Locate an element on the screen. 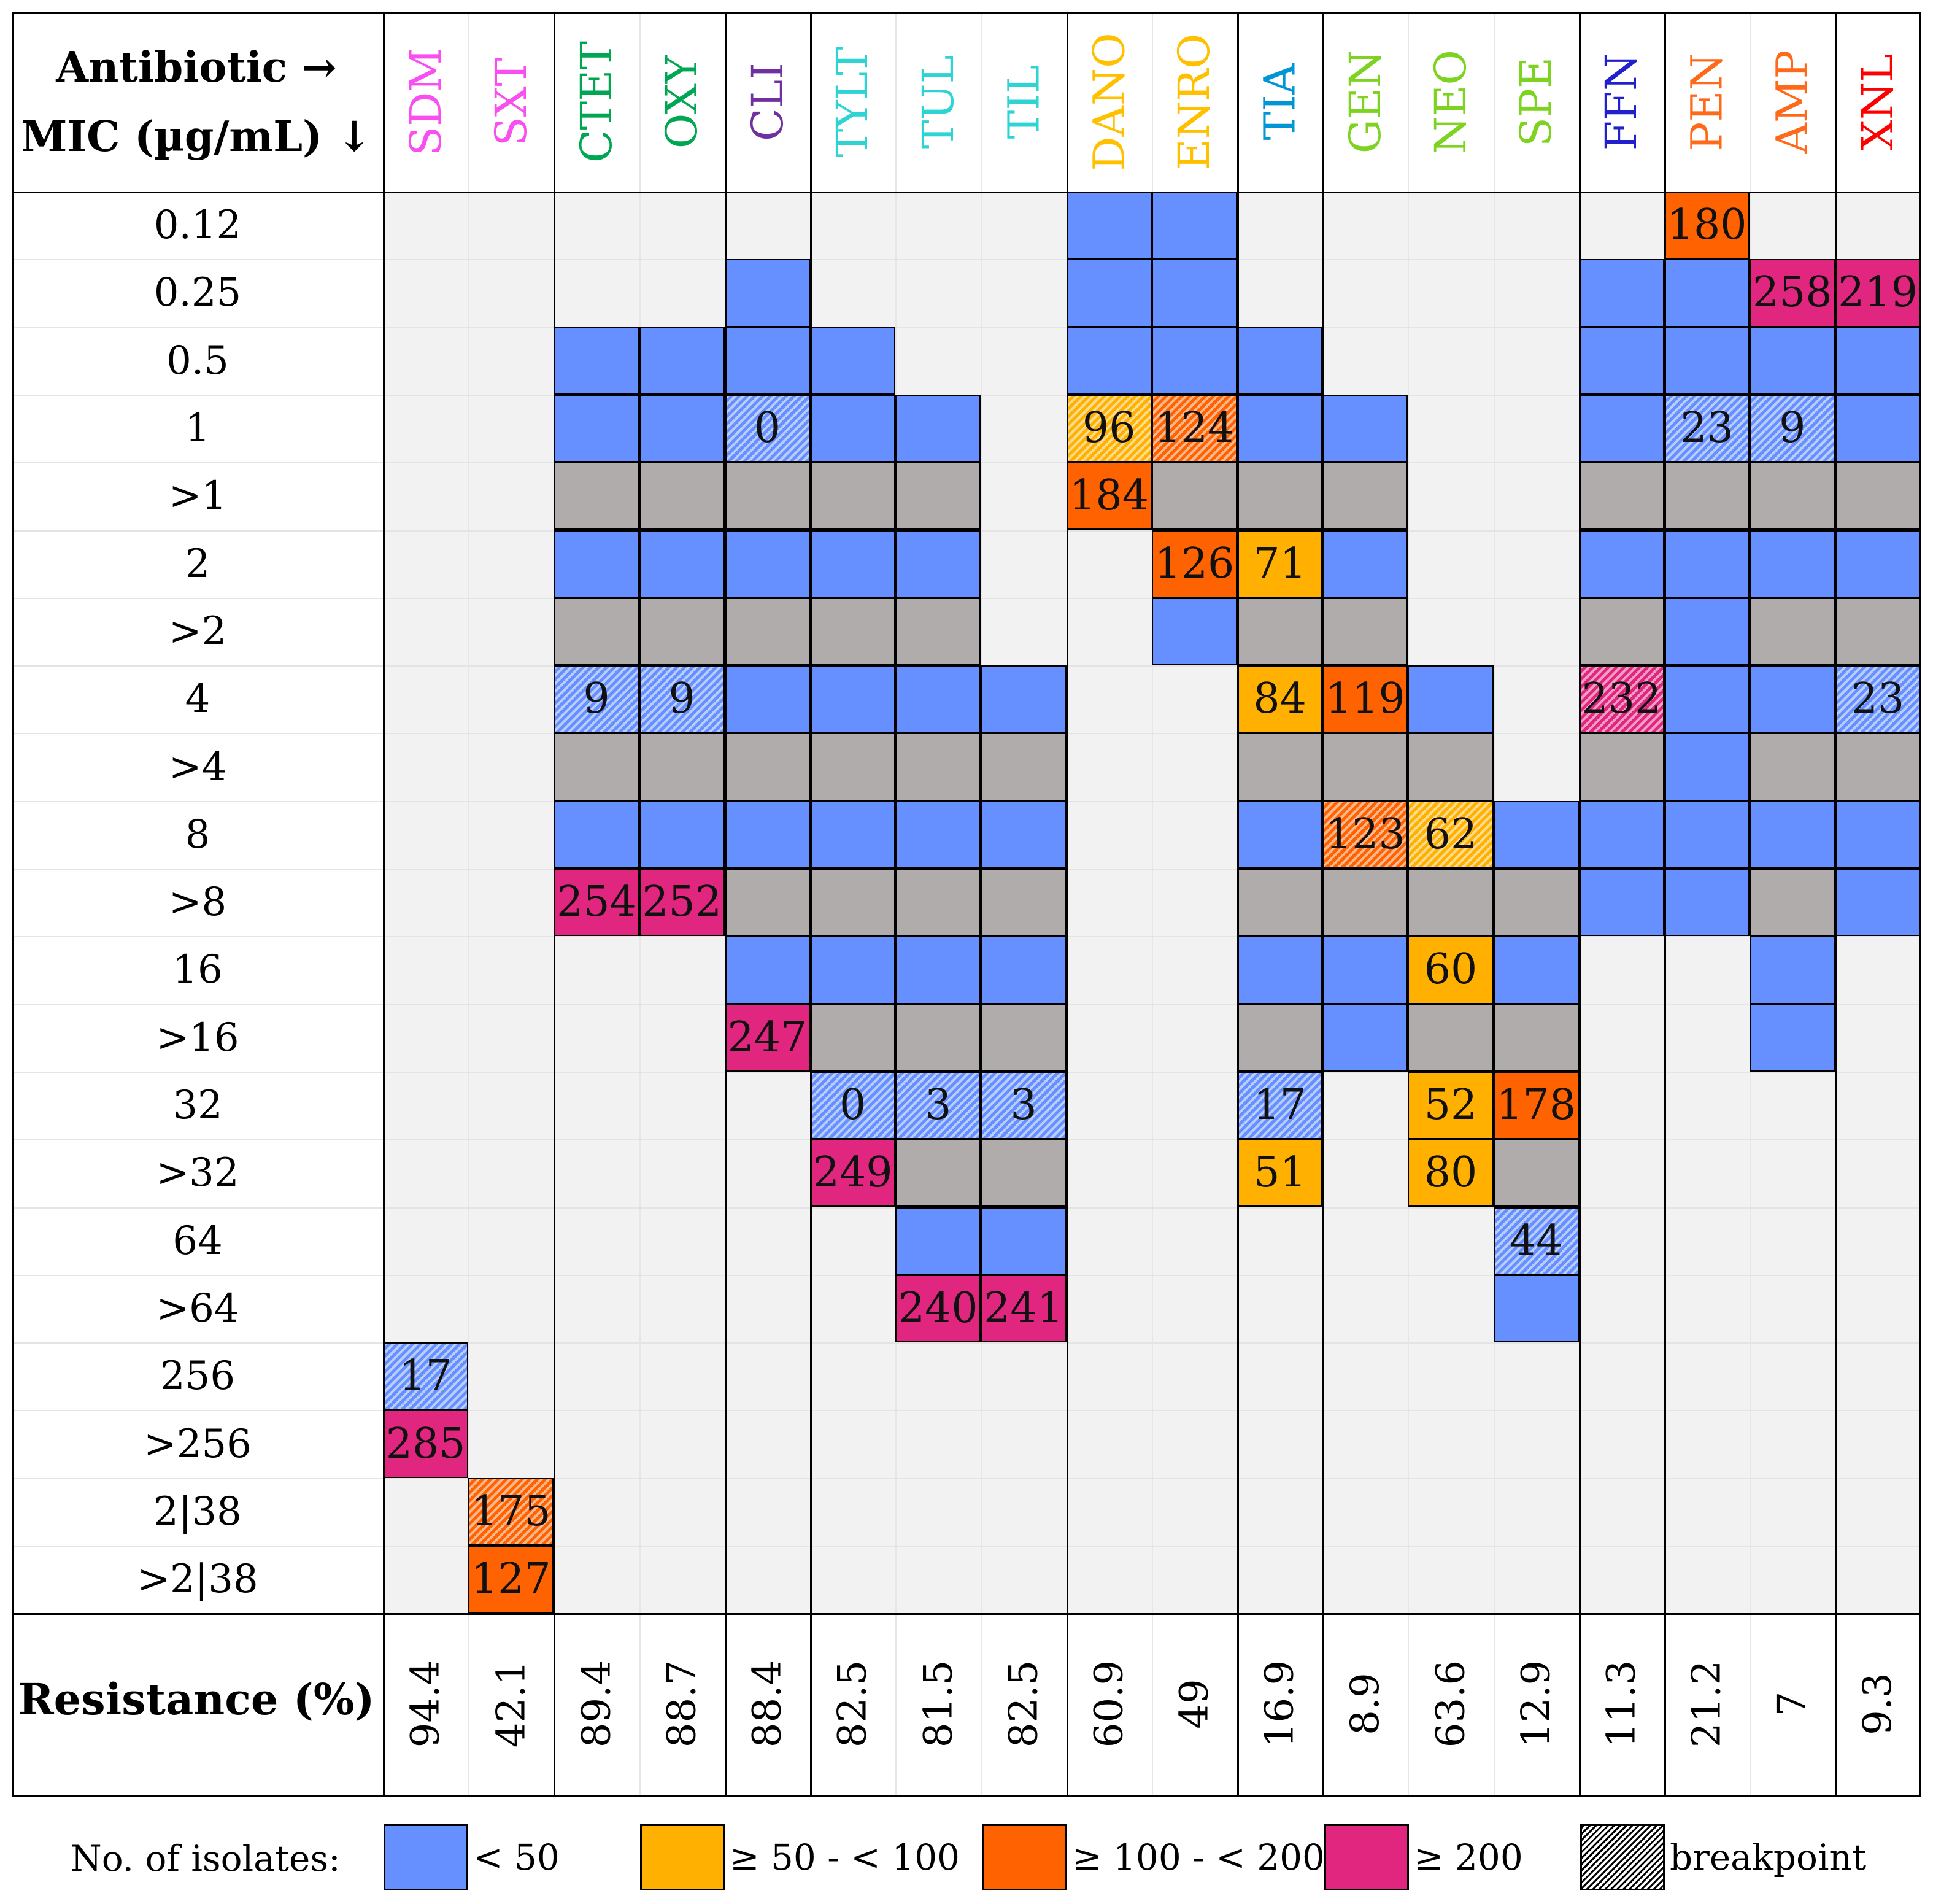  header-bottom-border is located at coordinates (966, 192).